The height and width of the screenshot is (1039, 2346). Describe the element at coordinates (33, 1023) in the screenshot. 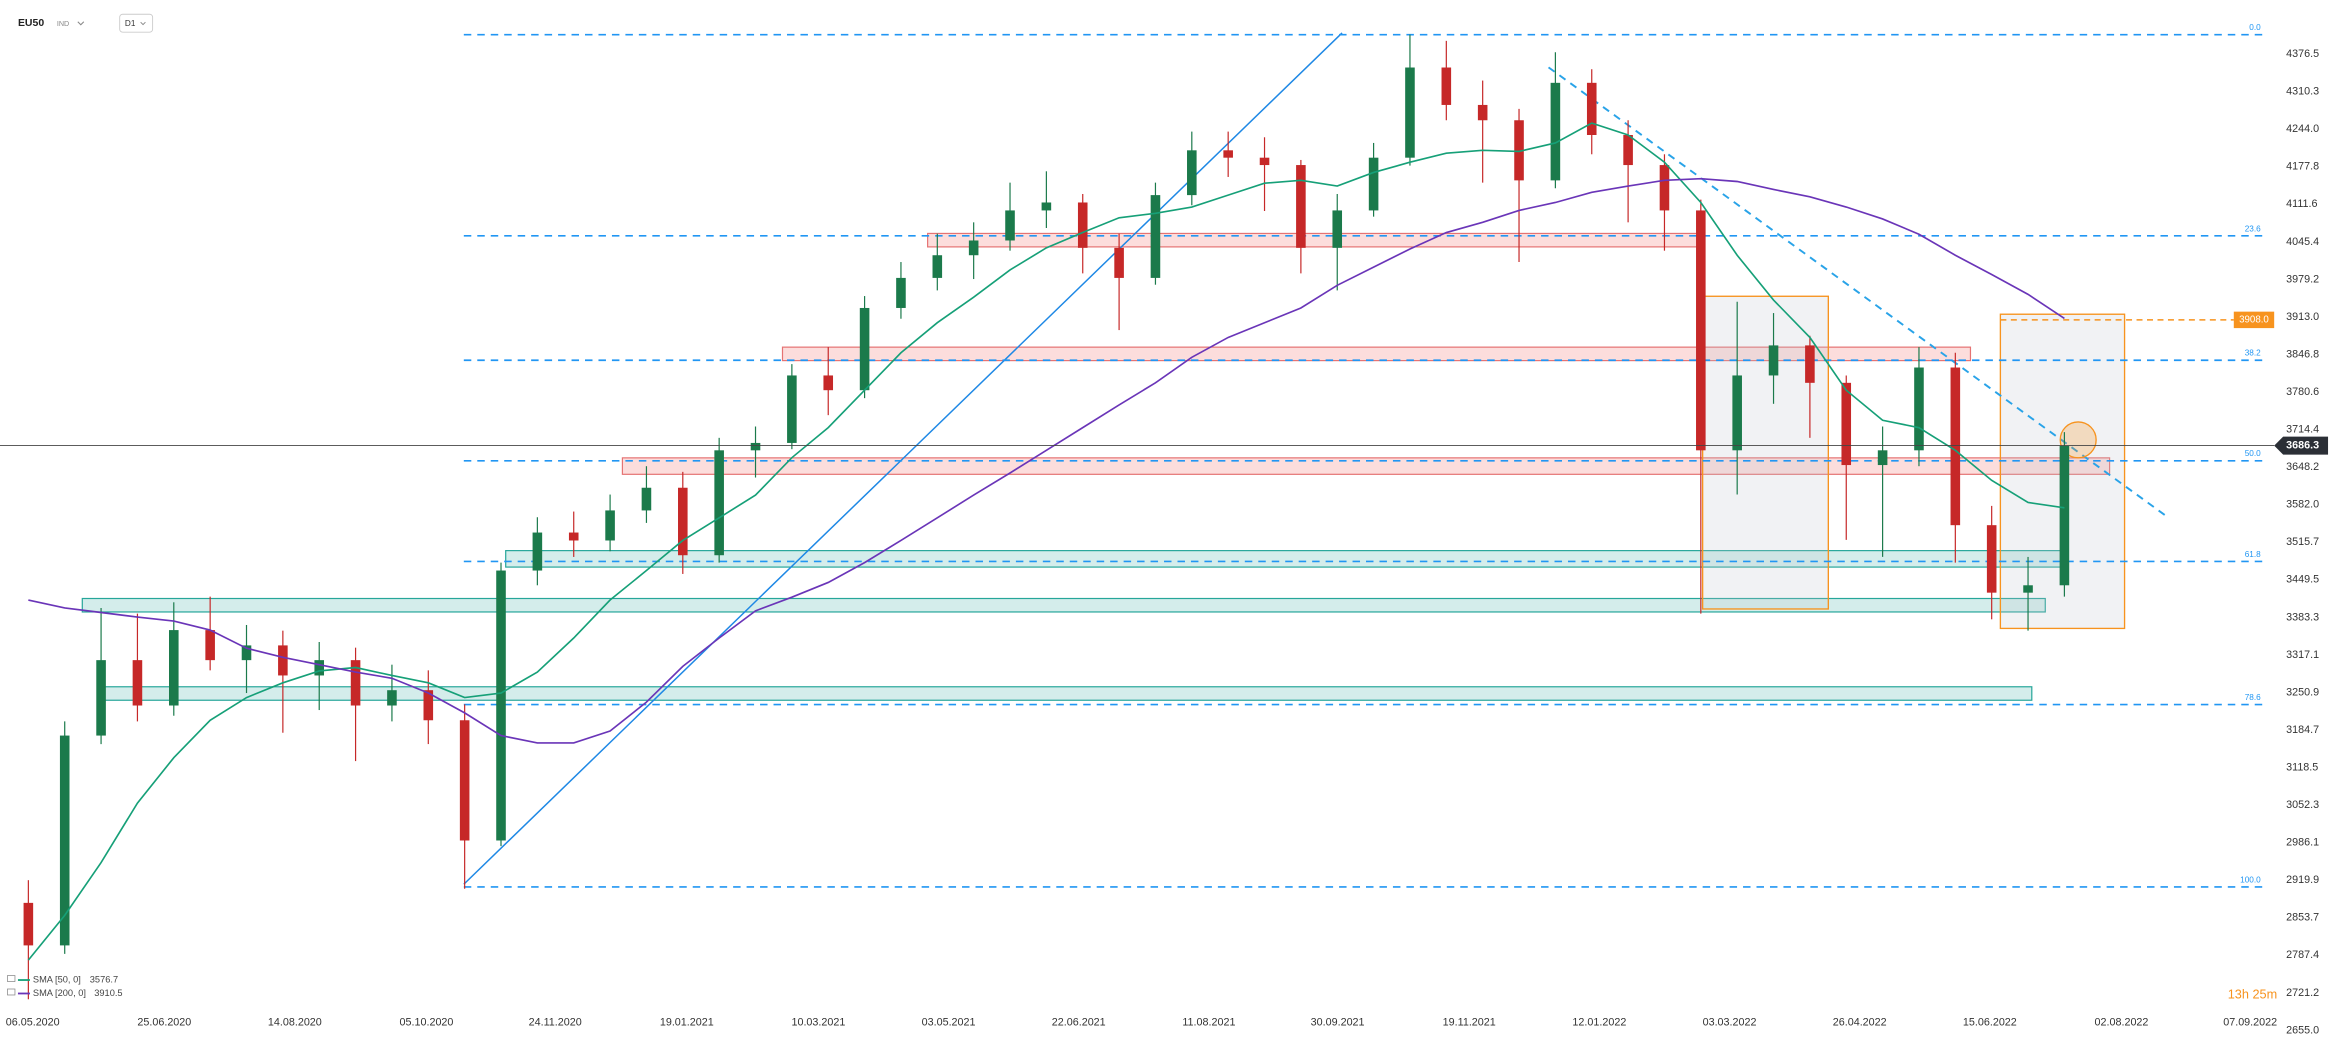

I see `x-tick-label: 06.05.2020` at that location.